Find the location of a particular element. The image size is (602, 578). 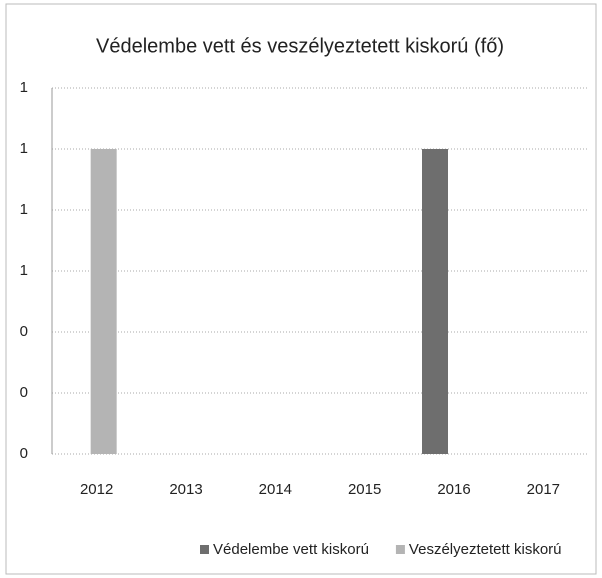

x-tick-label: 2013 is located at coordinates (185, 489).